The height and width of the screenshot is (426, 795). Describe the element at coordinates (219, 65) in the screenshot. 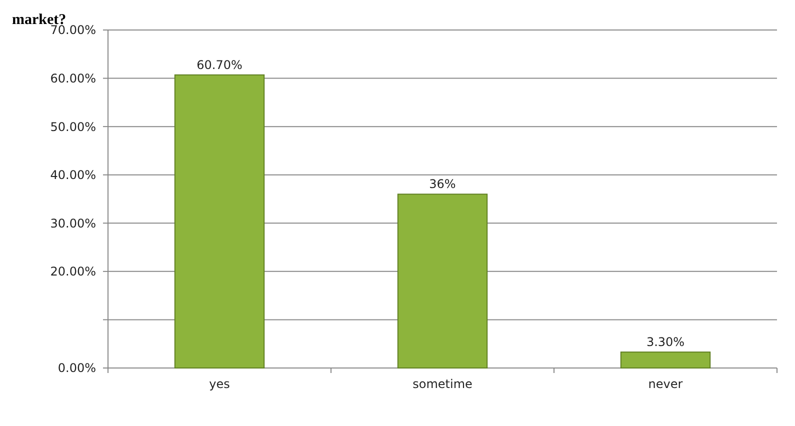

I see `data-label: 60.70%` at that location.